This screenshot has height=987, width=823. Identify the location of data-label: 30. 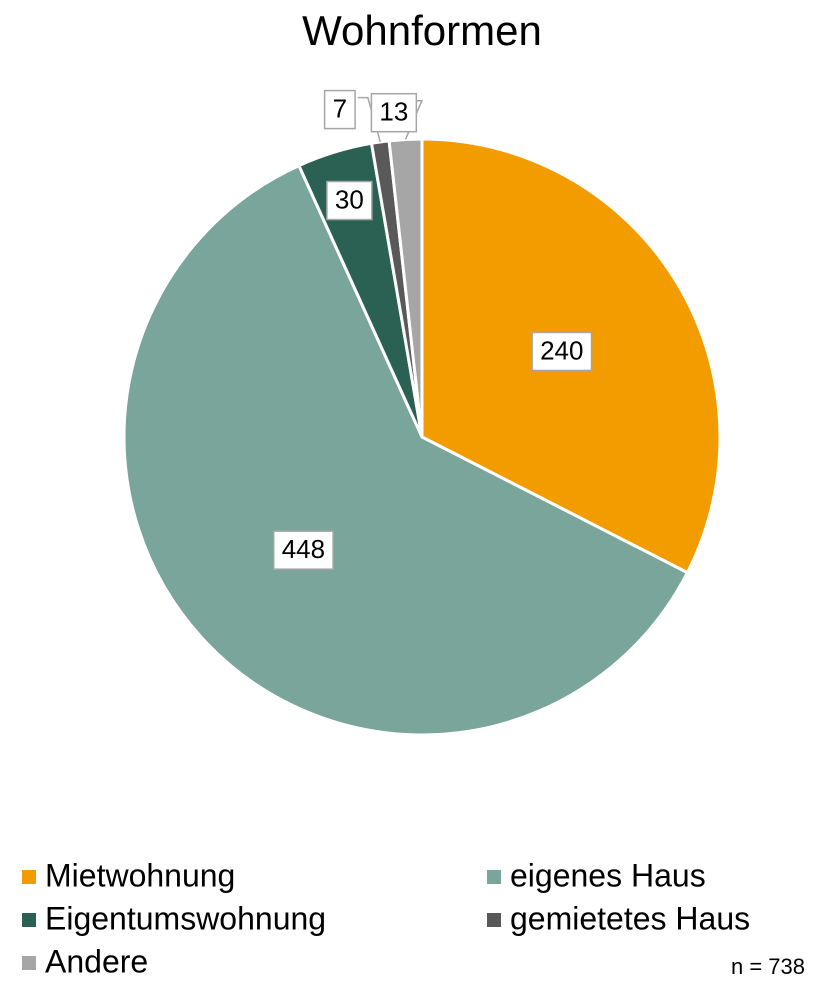
(349, 199).